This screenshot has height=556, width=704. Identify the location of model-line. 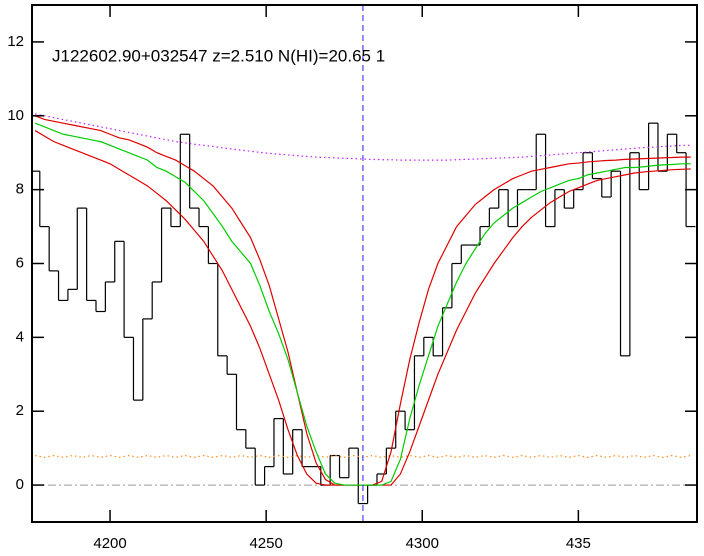
(363, 137).